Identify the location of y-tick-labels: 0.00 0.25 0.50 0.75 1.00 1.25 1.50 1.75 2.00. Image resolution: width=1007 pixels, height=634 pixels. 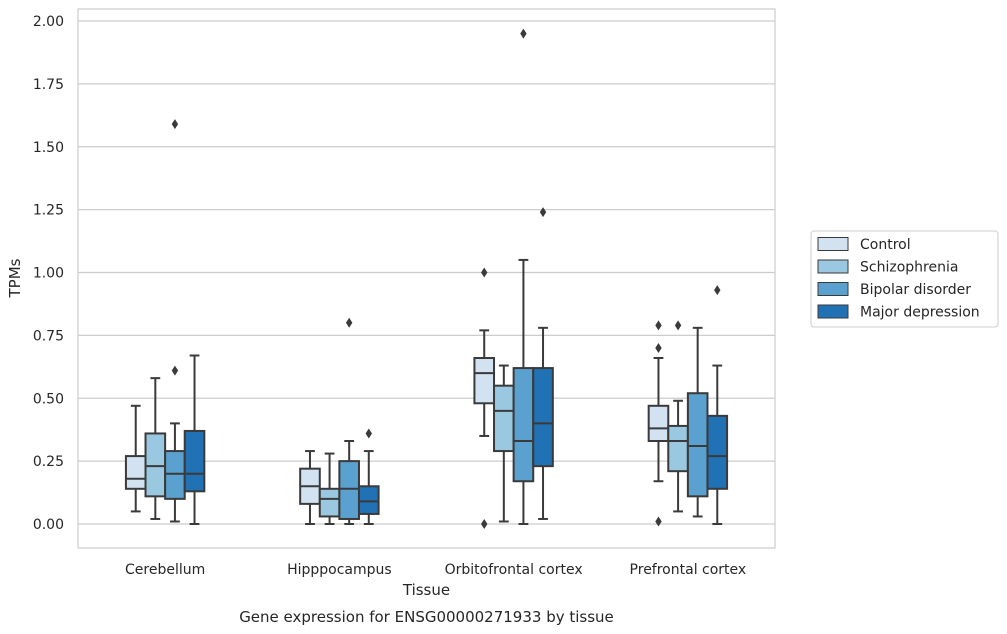
(48, 273).